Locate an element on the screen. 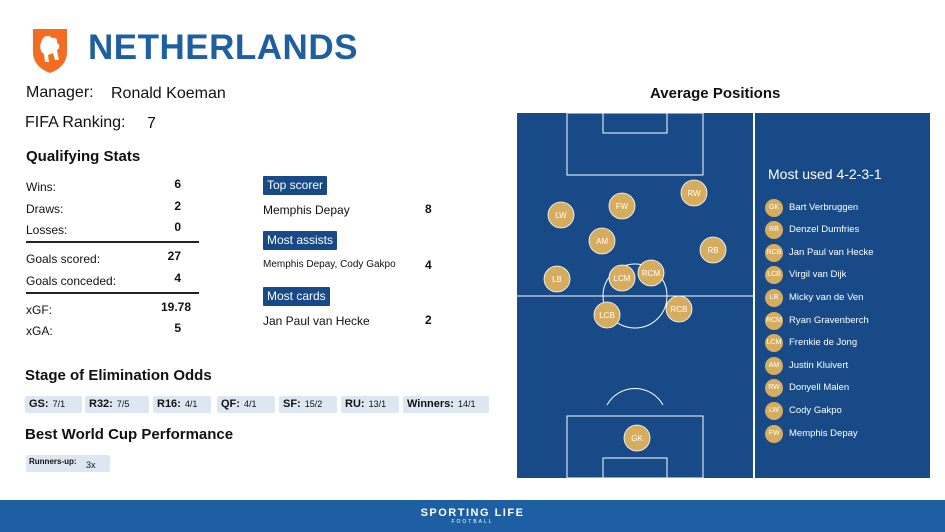 Image resolution: width=945 pixels, height=532 pixels. bottom-penalty-box is located at coordinates (635, 446).